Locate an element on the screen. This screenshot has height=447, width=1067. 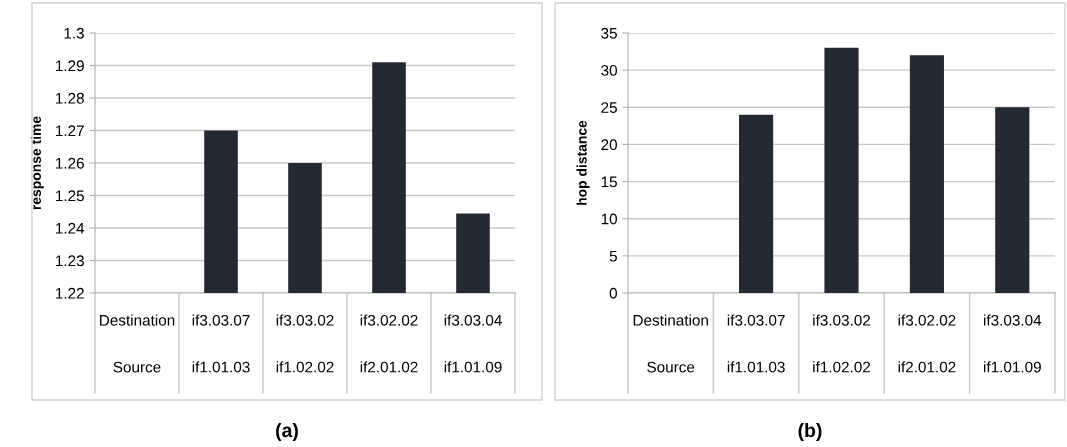
text: (a) is located at coordinates (287, 432).